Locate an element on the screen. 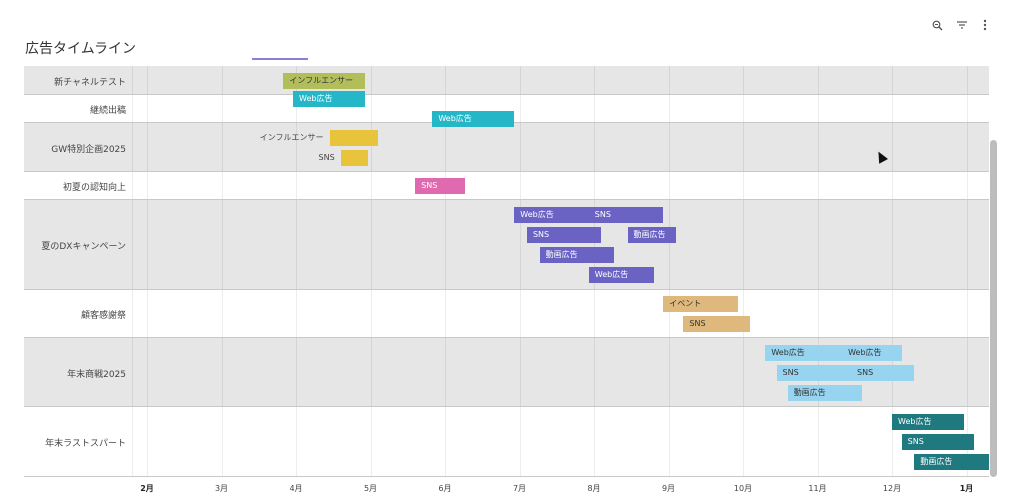 This screenshot has height=497, width=1024. axis-tick-label: 6月 is located at coordinates (445, 488).